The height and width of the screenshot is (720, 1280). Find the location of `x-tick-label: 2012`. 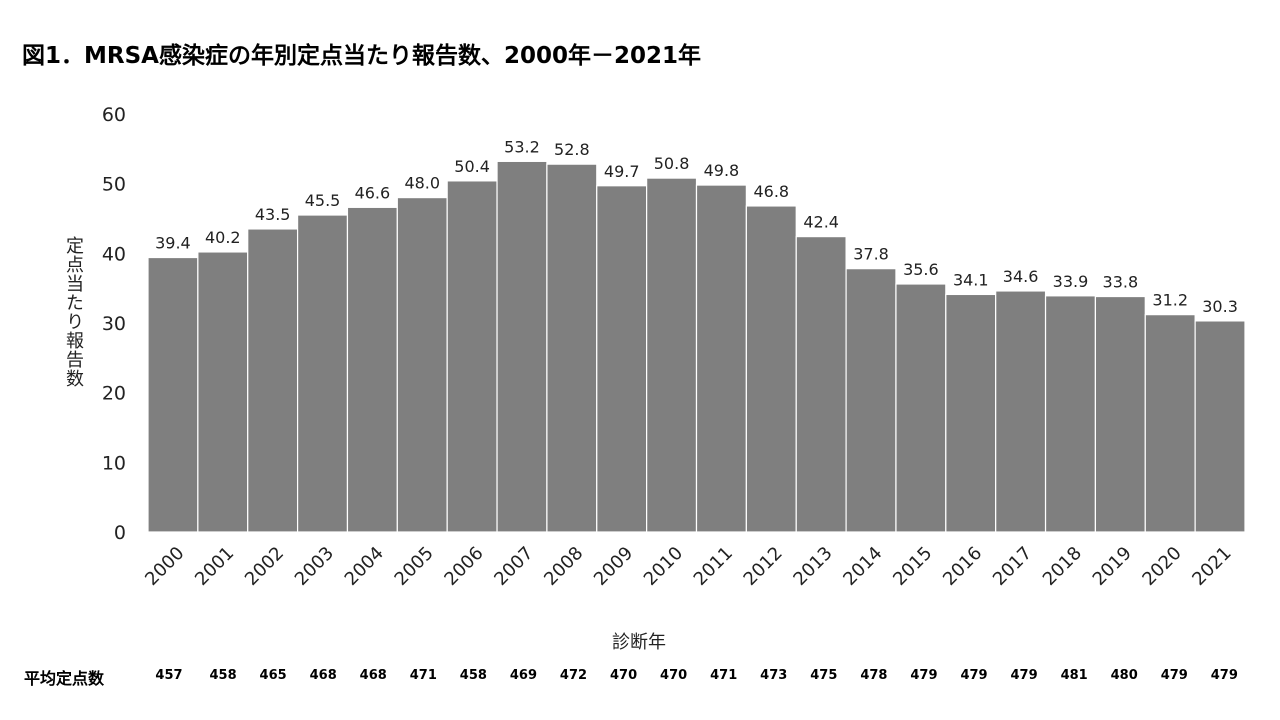

x-tick-label: 2012 is located at coordinates (763, 566).